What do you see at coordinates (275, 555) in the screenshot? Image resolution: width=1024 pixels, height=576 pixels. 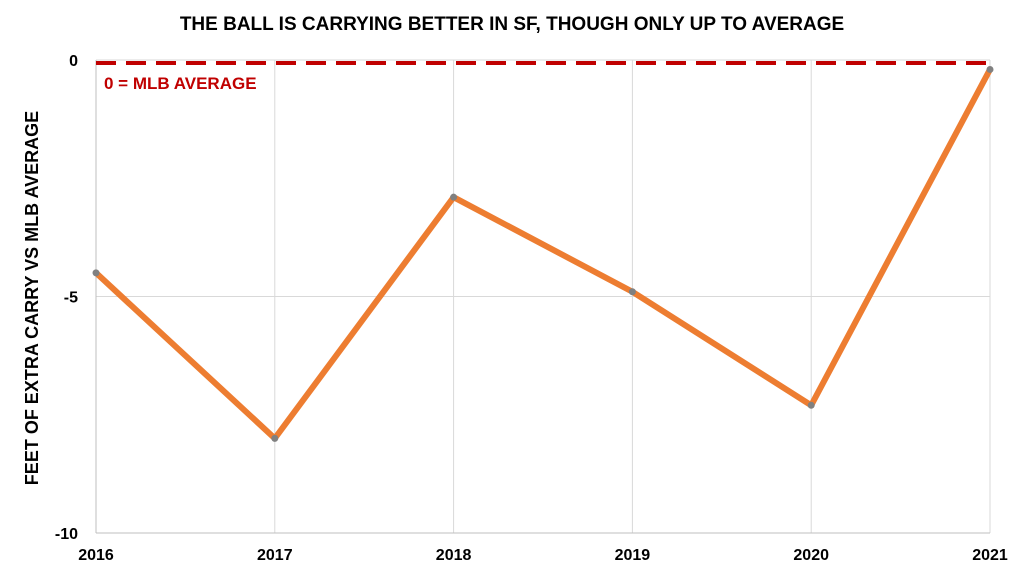 I see `x-tick-label: 2017` at bounding box center [275, 555].